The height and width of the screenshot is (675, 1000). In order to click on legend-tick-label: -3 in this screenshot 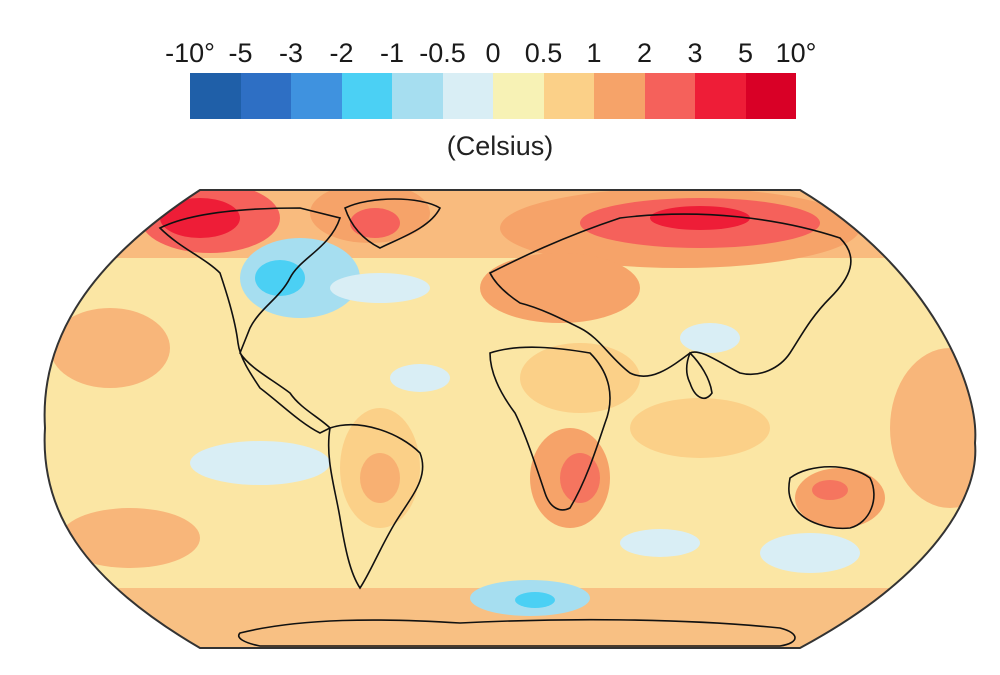, I will do `click(291, 53)`.